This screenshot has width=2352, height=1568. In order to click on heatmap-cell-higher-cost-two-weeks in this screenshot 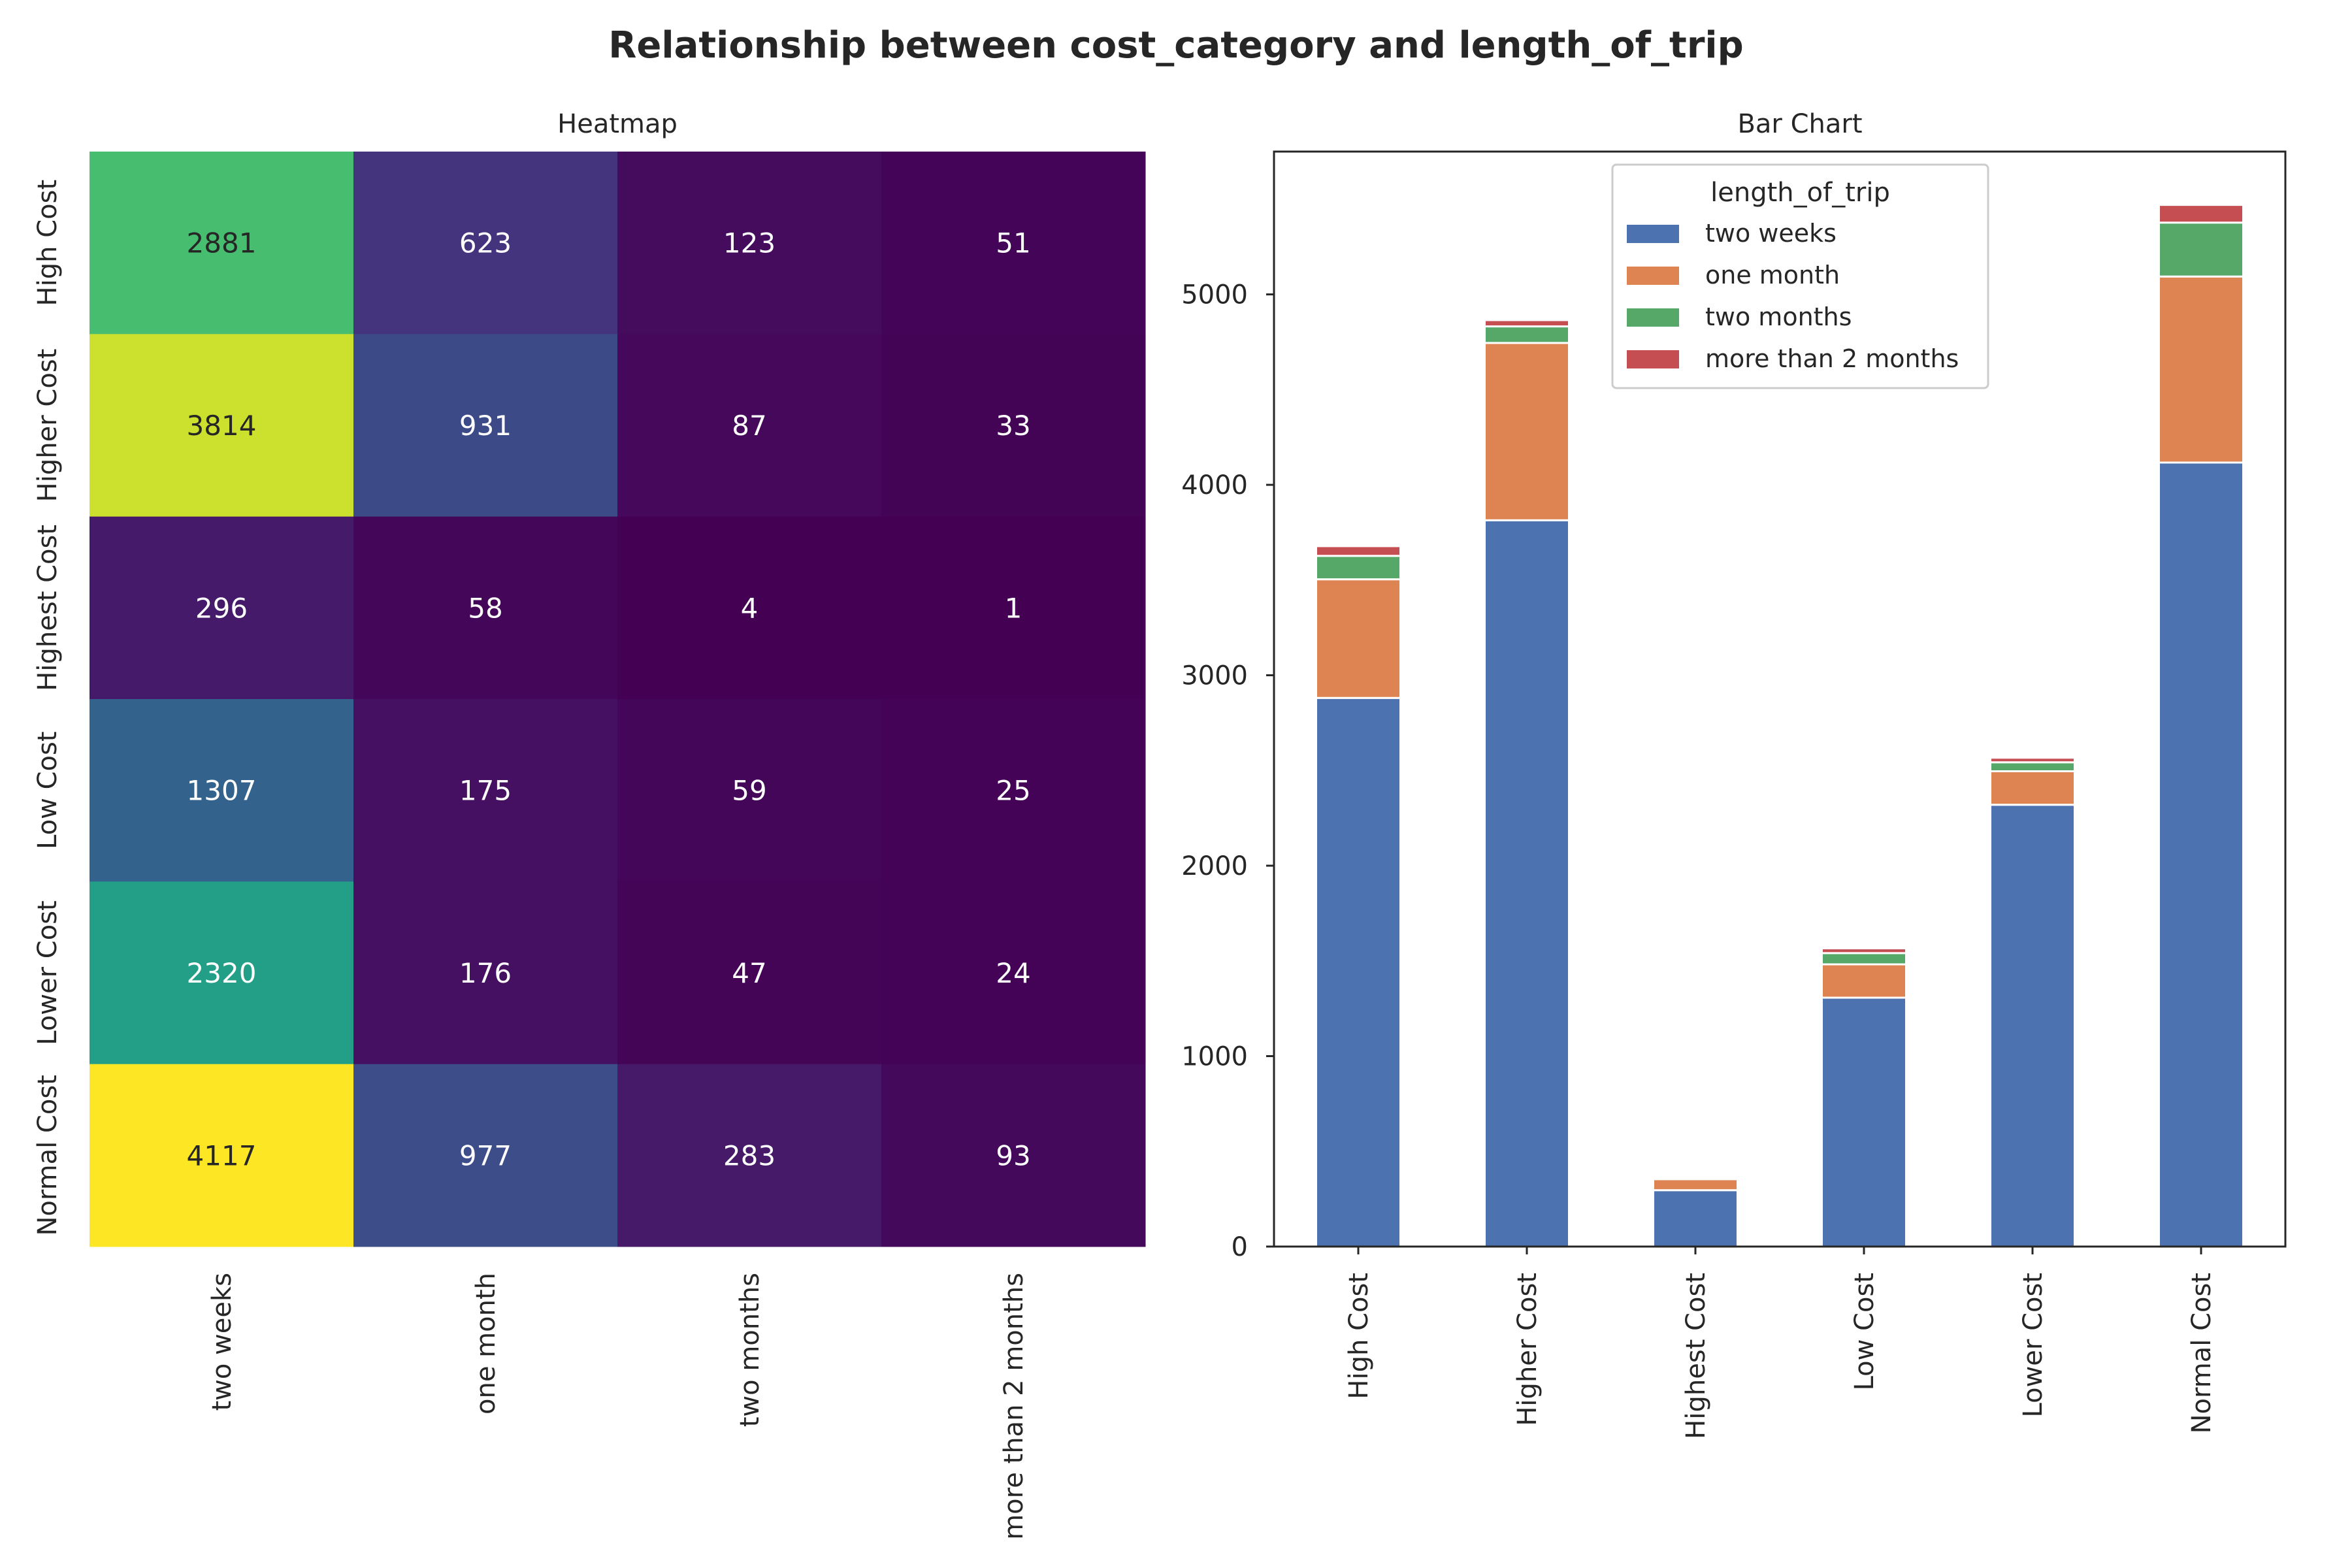, I will do `click(222, 425)`.